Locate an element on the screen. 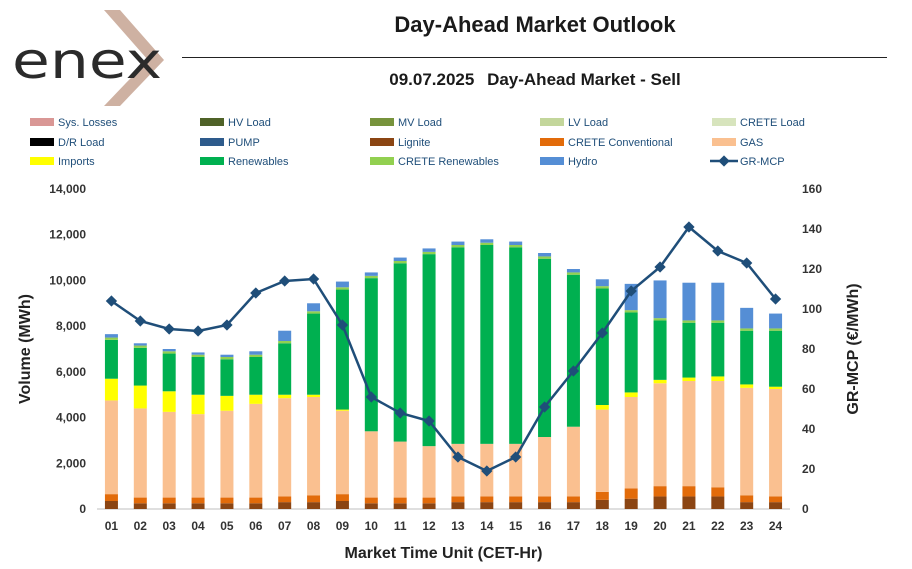 This screenshot has width=912, height=569. page-subtitle: 09.07.2025 Day-Ahead Market - Sell is located at coordinates (535, 80).